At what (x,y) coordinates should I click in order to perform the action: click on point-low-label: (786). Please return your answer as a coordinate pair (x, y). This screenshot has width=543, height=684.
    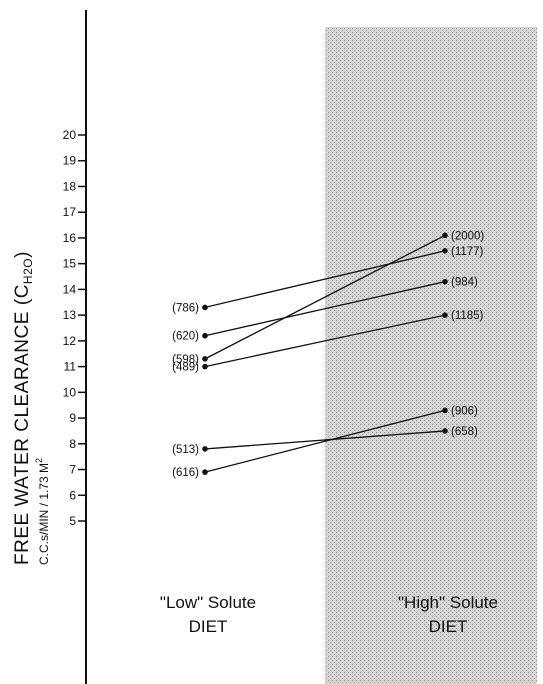
    Looking at the image, I should click on (185, 308).